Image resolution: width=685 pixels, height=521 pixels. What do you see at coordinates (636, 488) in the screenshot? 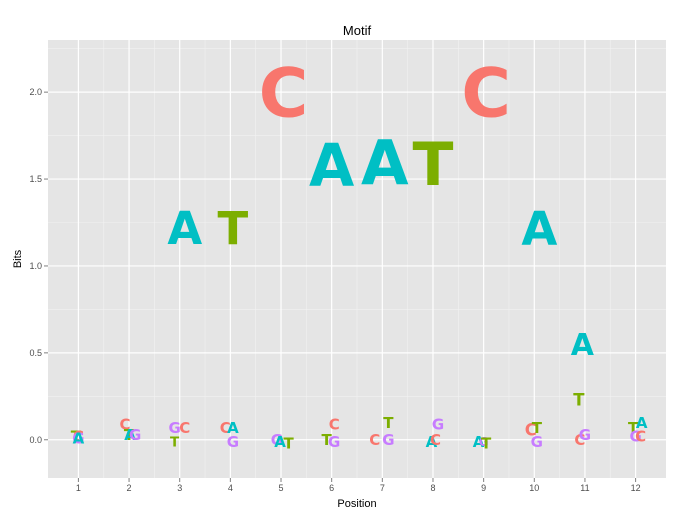
I see `x-tick-label: 12` at bounding box center [636, 488].